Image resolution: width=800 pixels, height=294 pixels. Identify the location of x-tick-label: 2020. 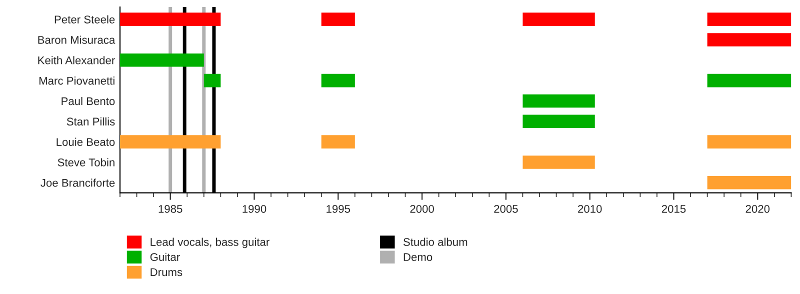
(758, 208).